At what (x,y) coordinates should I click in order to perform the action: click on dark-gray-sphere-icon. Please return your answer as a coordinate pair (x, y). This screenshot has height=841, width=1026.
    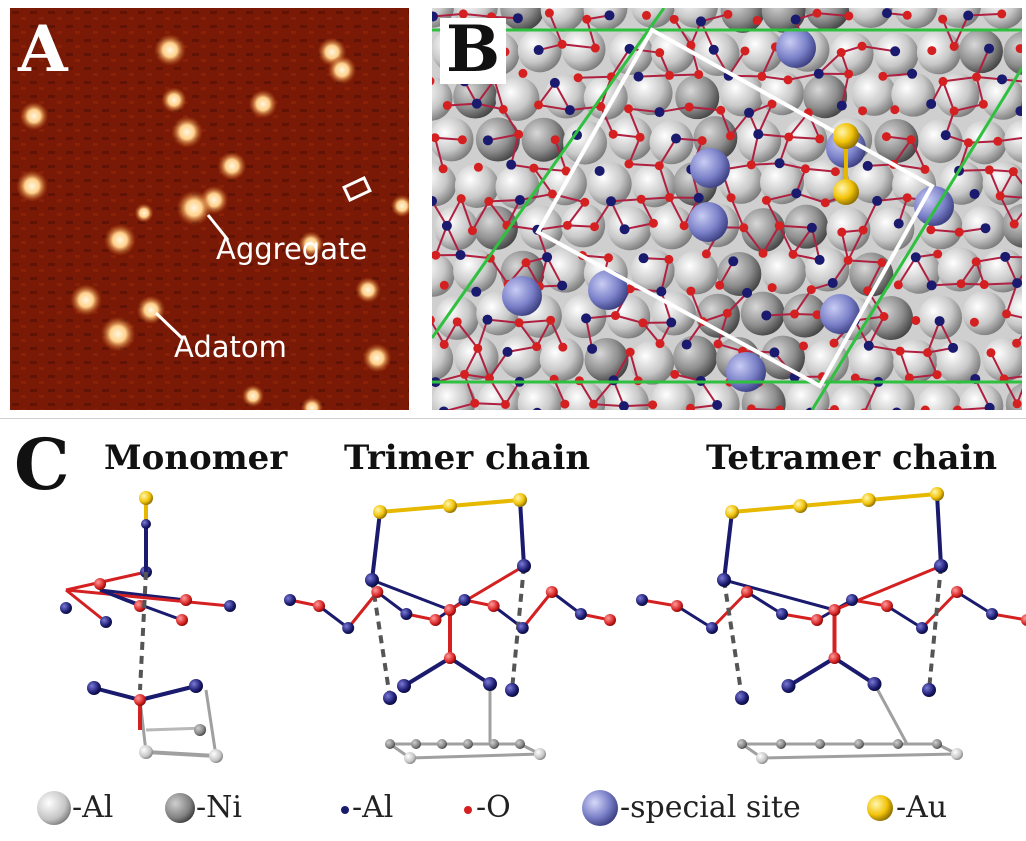
    Looking at the image, I should click on (180, 808).